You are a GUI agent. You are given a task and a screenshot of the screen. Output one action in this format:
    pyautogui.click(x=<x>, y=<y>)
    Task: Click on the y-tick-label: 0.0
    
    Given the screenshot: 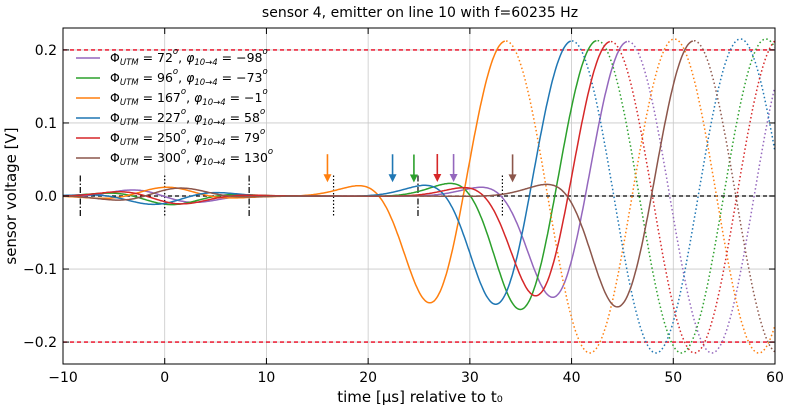 What is the action you would take?
    pyautogui.click(x=46, y=197)
    